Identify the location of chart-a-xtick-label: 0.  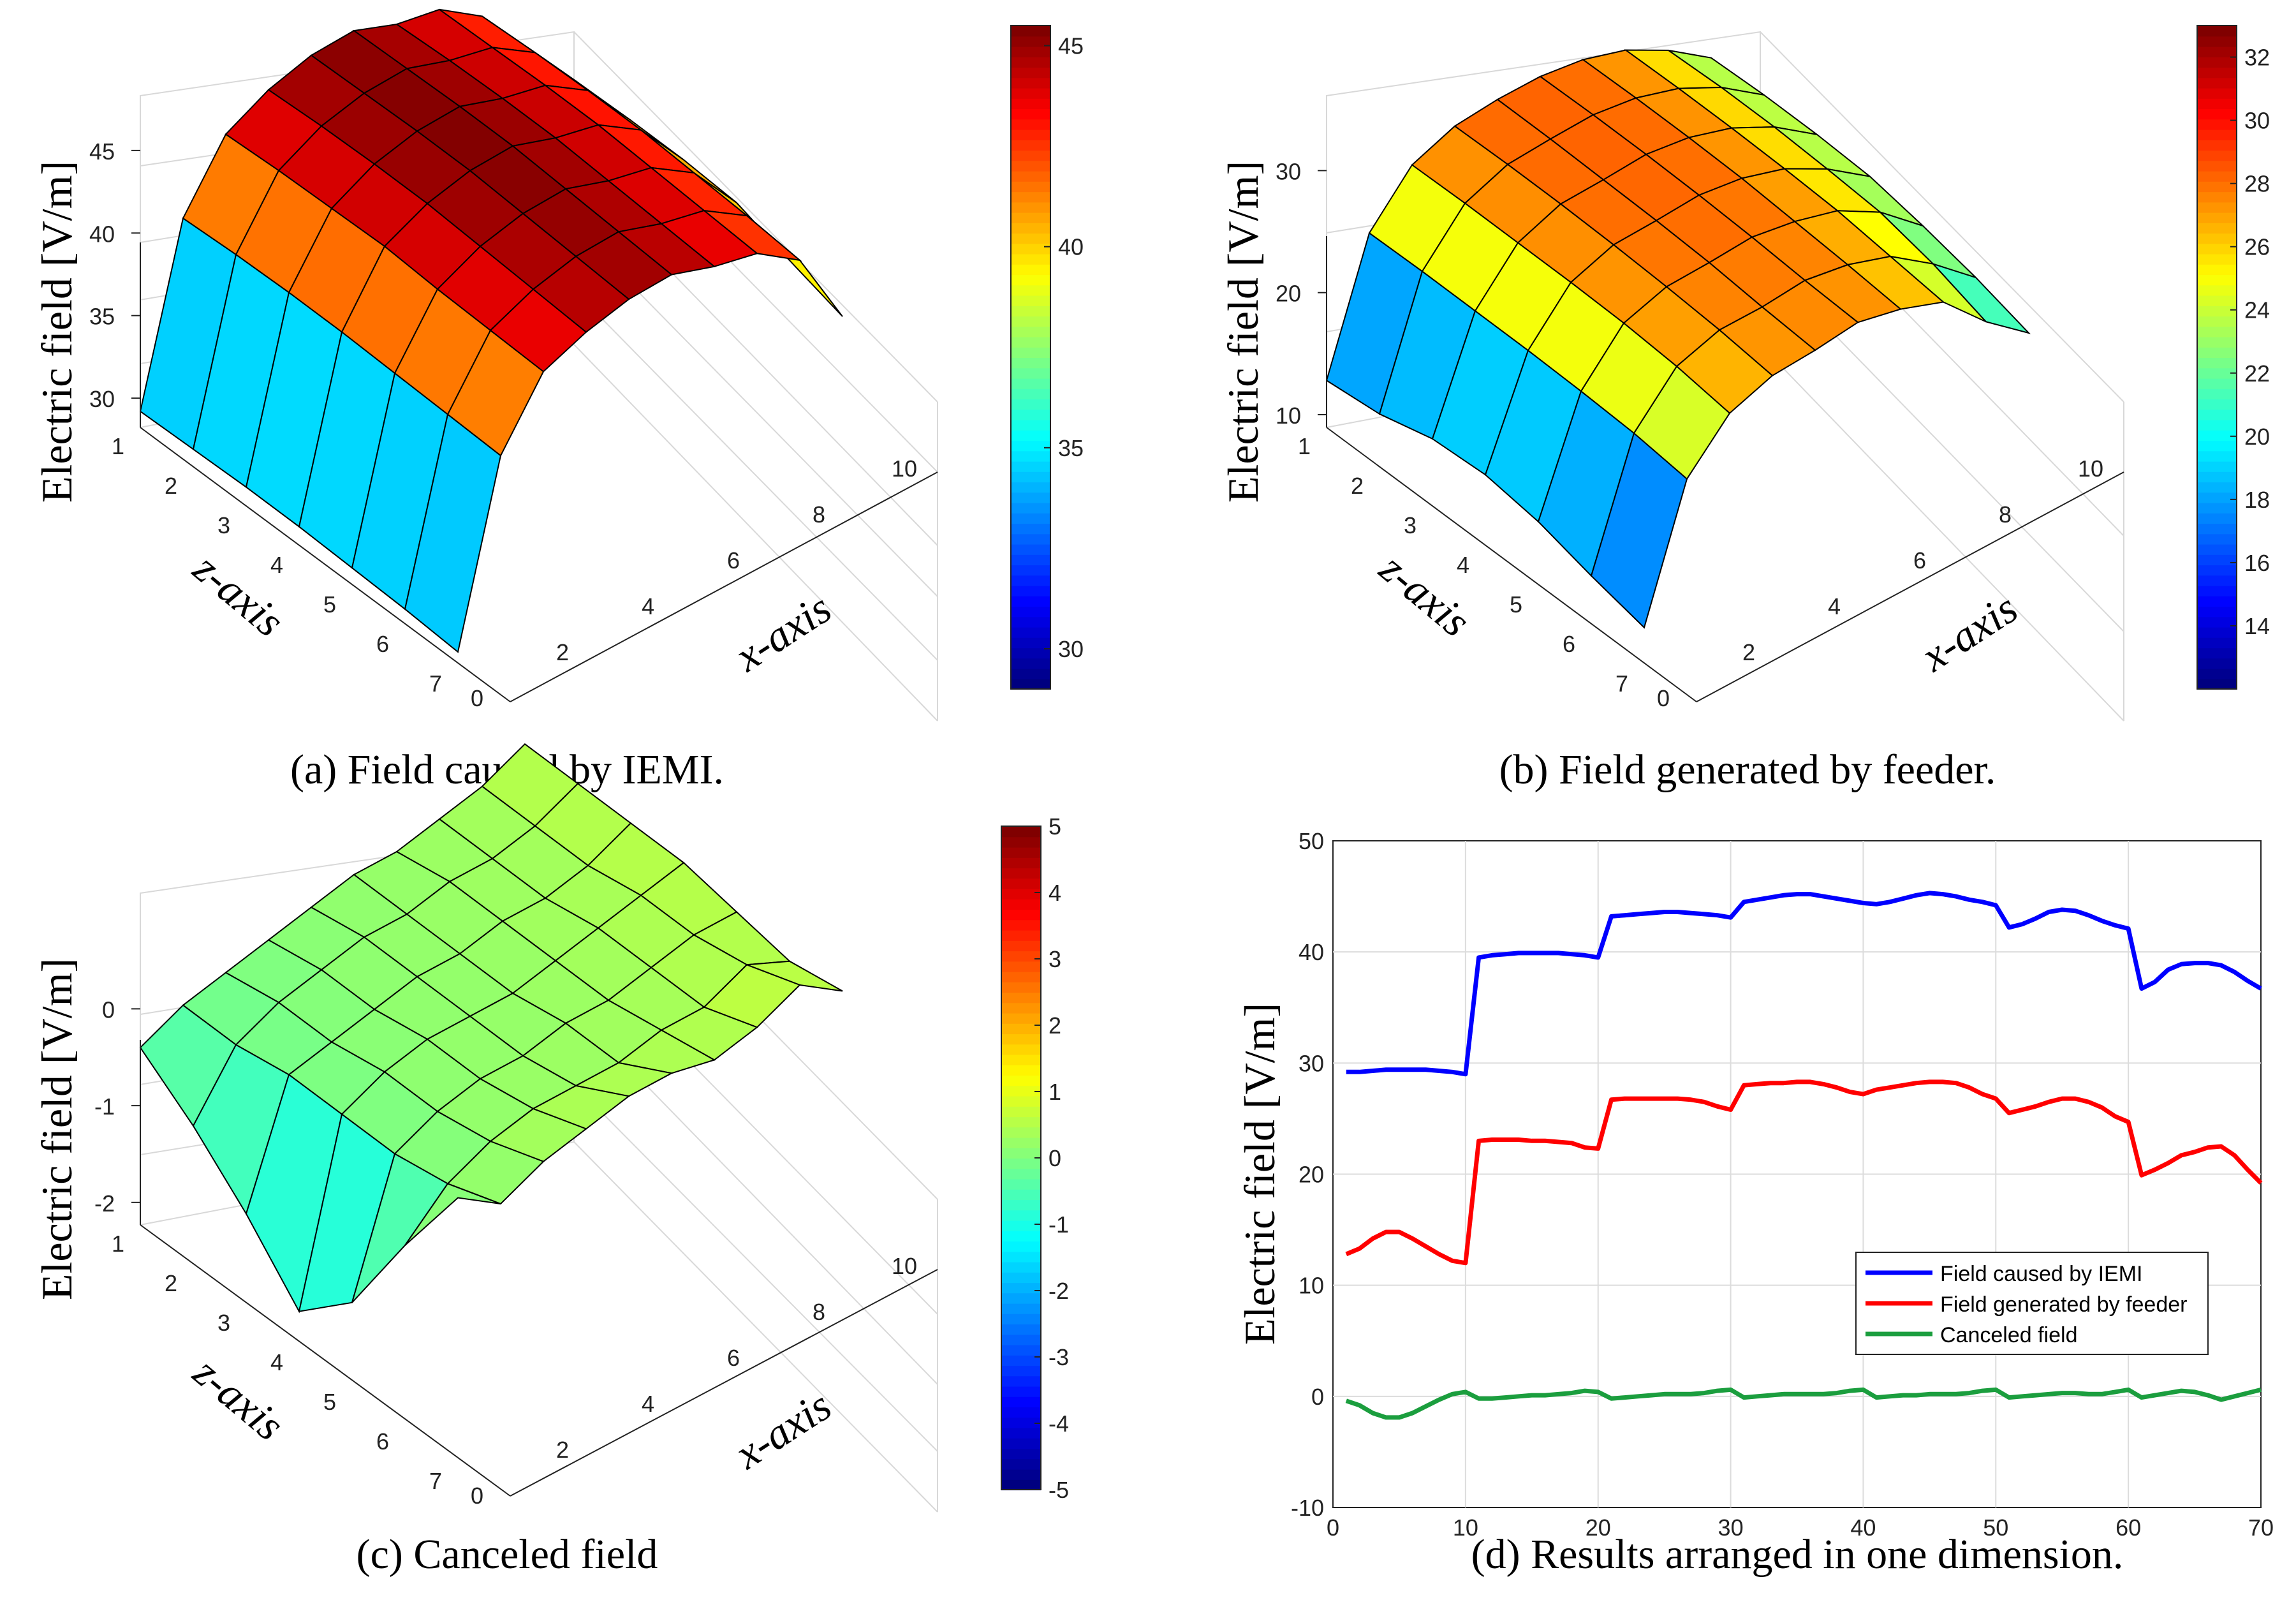
(477, 698).